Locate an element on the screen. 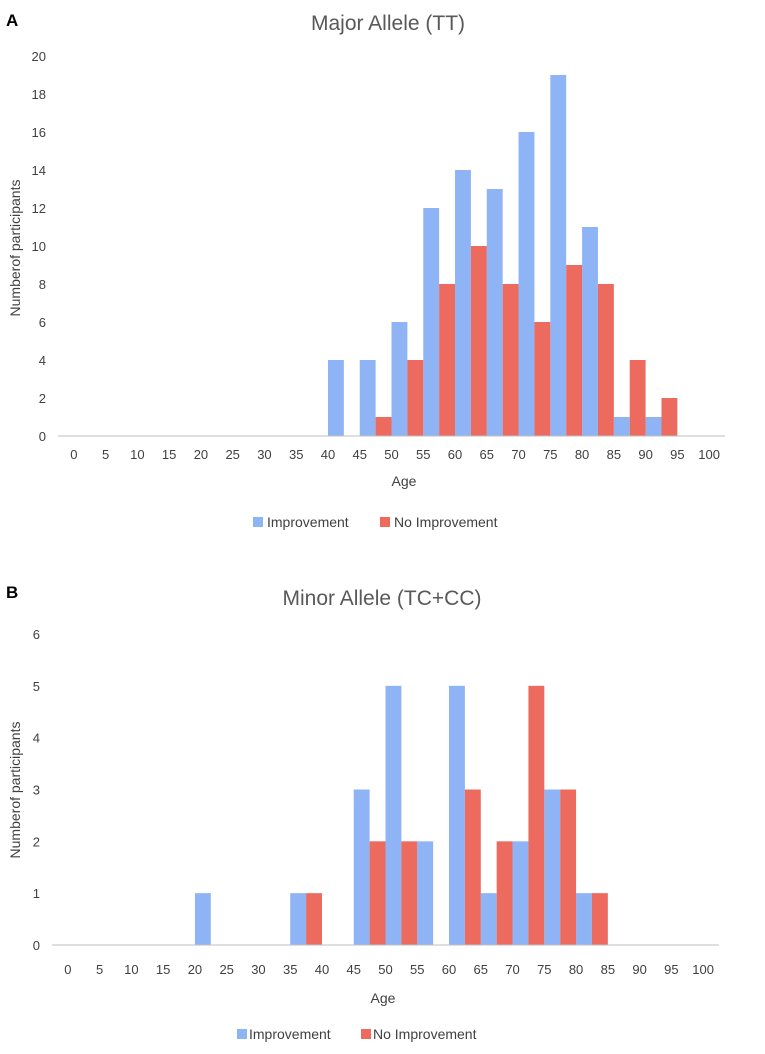 Image resolution: width=765 pixels, height=1054 pixels. chart-a-title: Major Allele (TT) is located at coordinates (388, 23).